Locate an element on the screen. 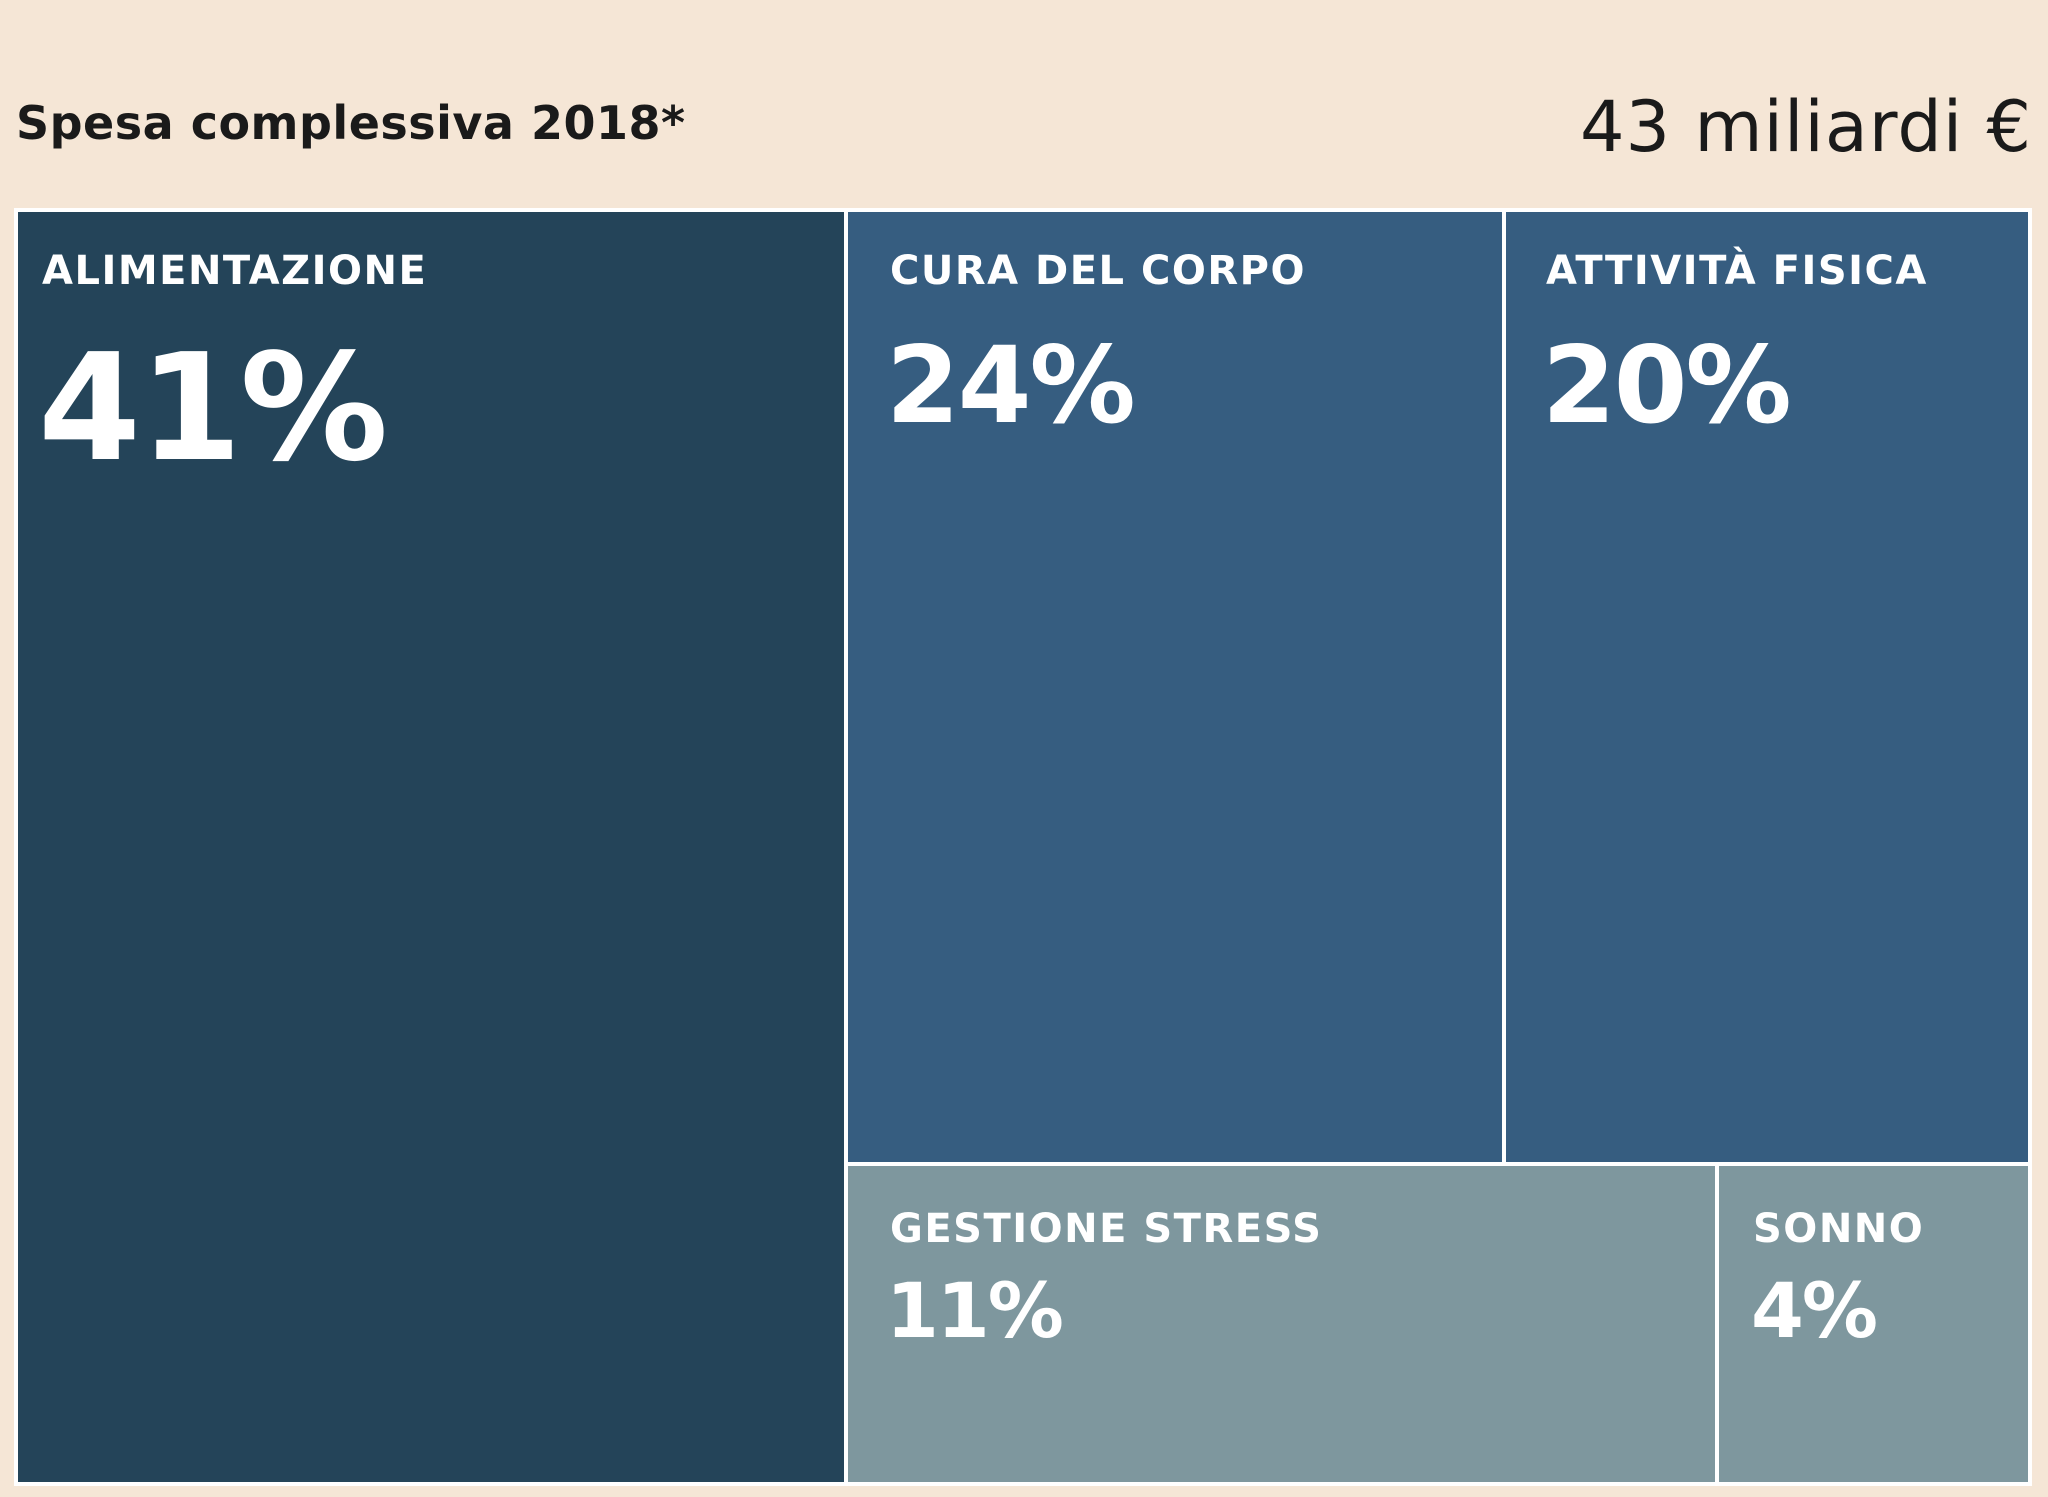  treemap-cell-gestione-stress: GESTIONE STRESS 11% is located at coordinates (1281, 1324).